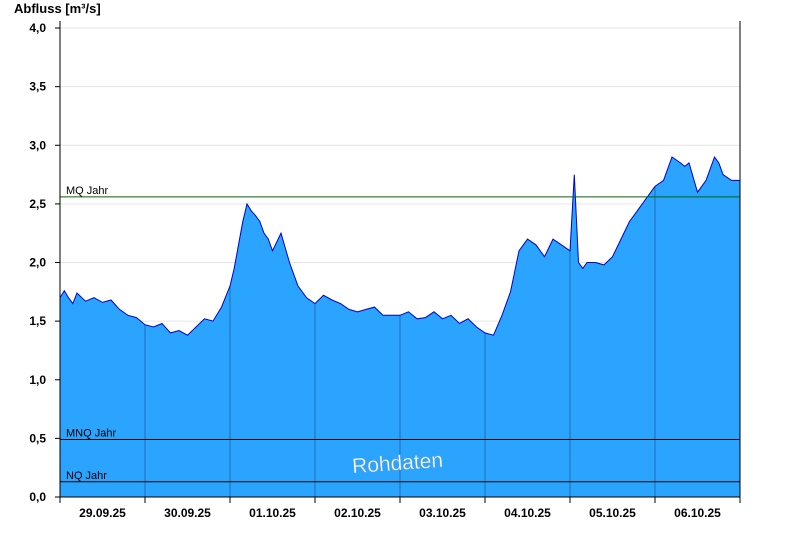  I want to click on x-tick-label-4: 03.10.25, so click(442, 513).